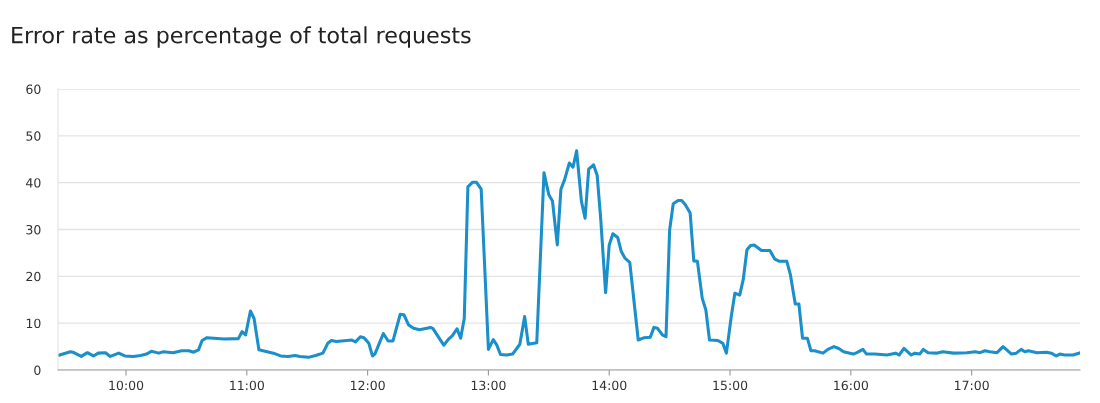 The height and width of the screenshot is (403, 1100). I want to click on x-tick-label: 13:00, so click(488, 385).